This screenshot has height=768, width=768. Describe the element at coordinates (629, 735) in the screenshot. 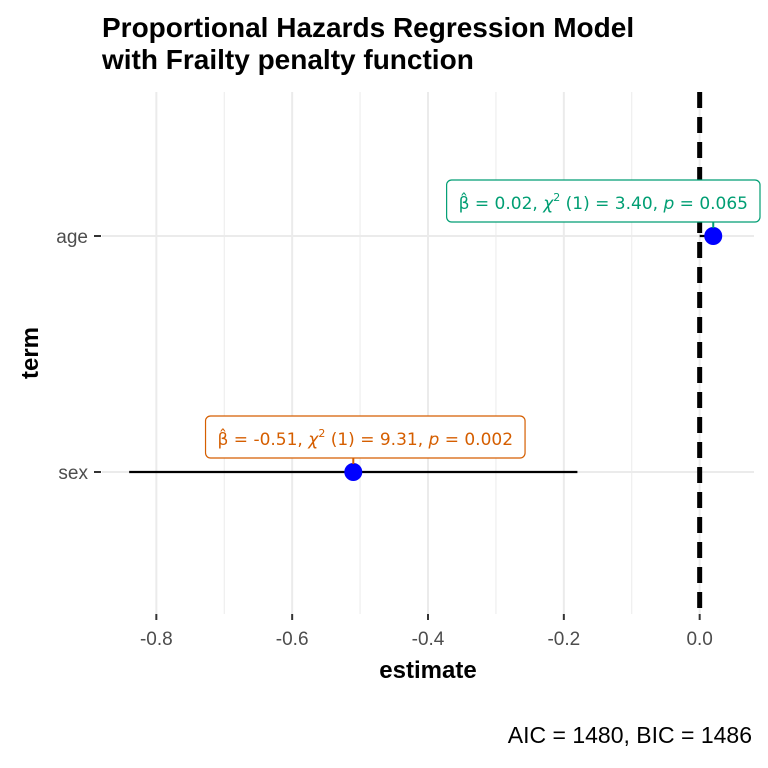

I see `model-fit-caption: AIC = 1480, BIC = 1486` at that location.